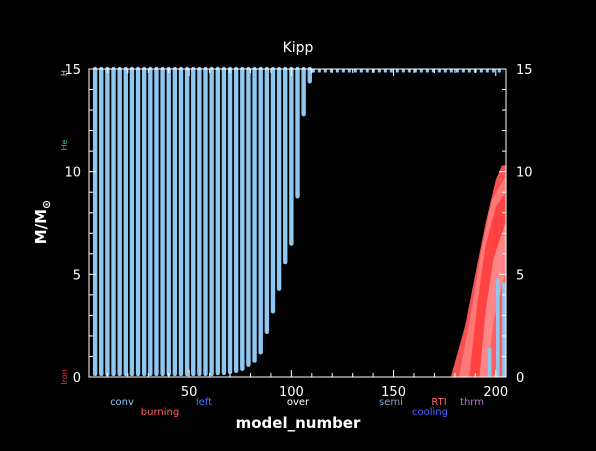 This screenshot has height=451, width=596. What do you see at coordinates (77, 275) in the screenshot?
I see `y-tick-label-5: 5` at bounding box center [77, 275].